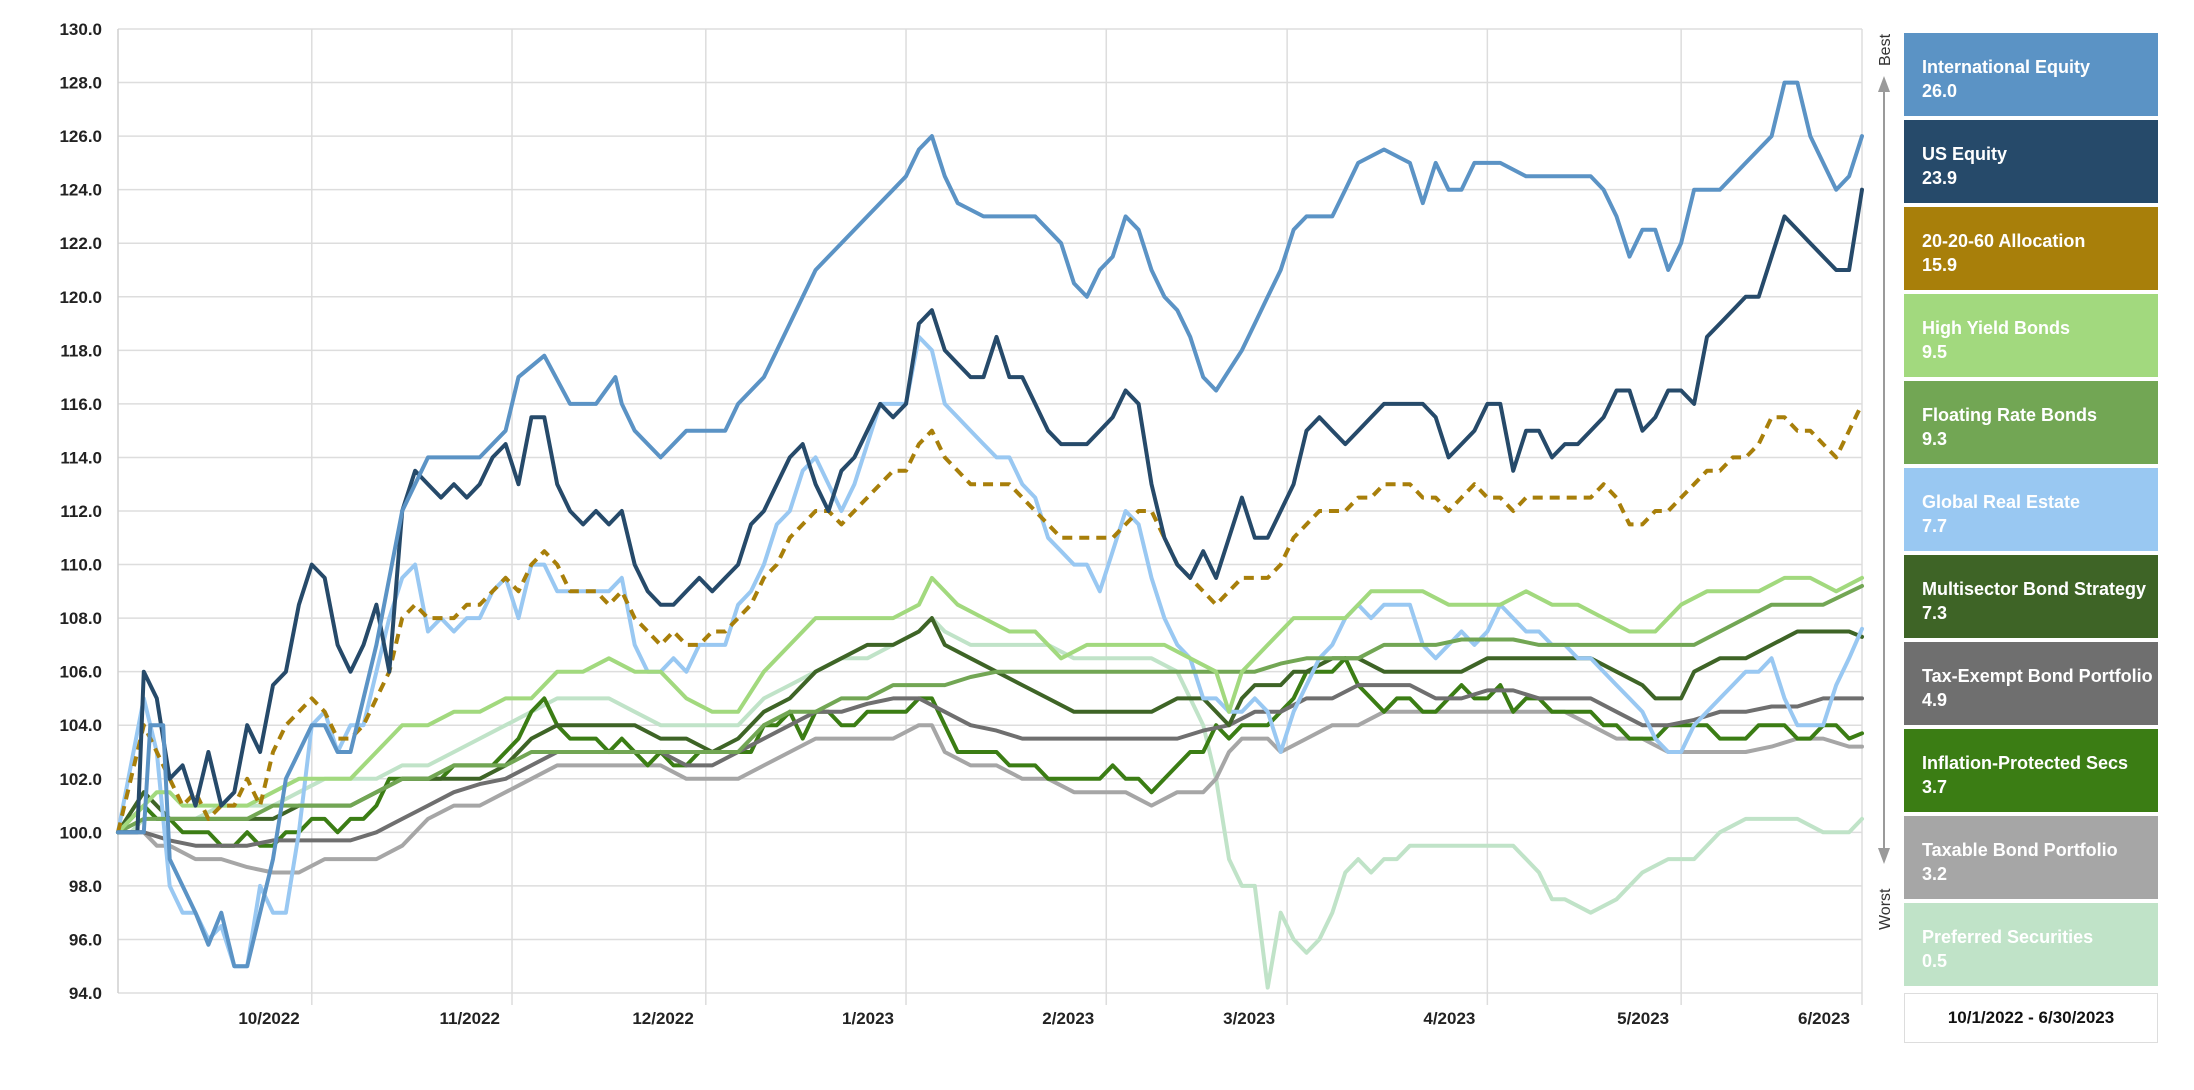  I want to click on y-tick-label: 98.0, so click(85, 886).